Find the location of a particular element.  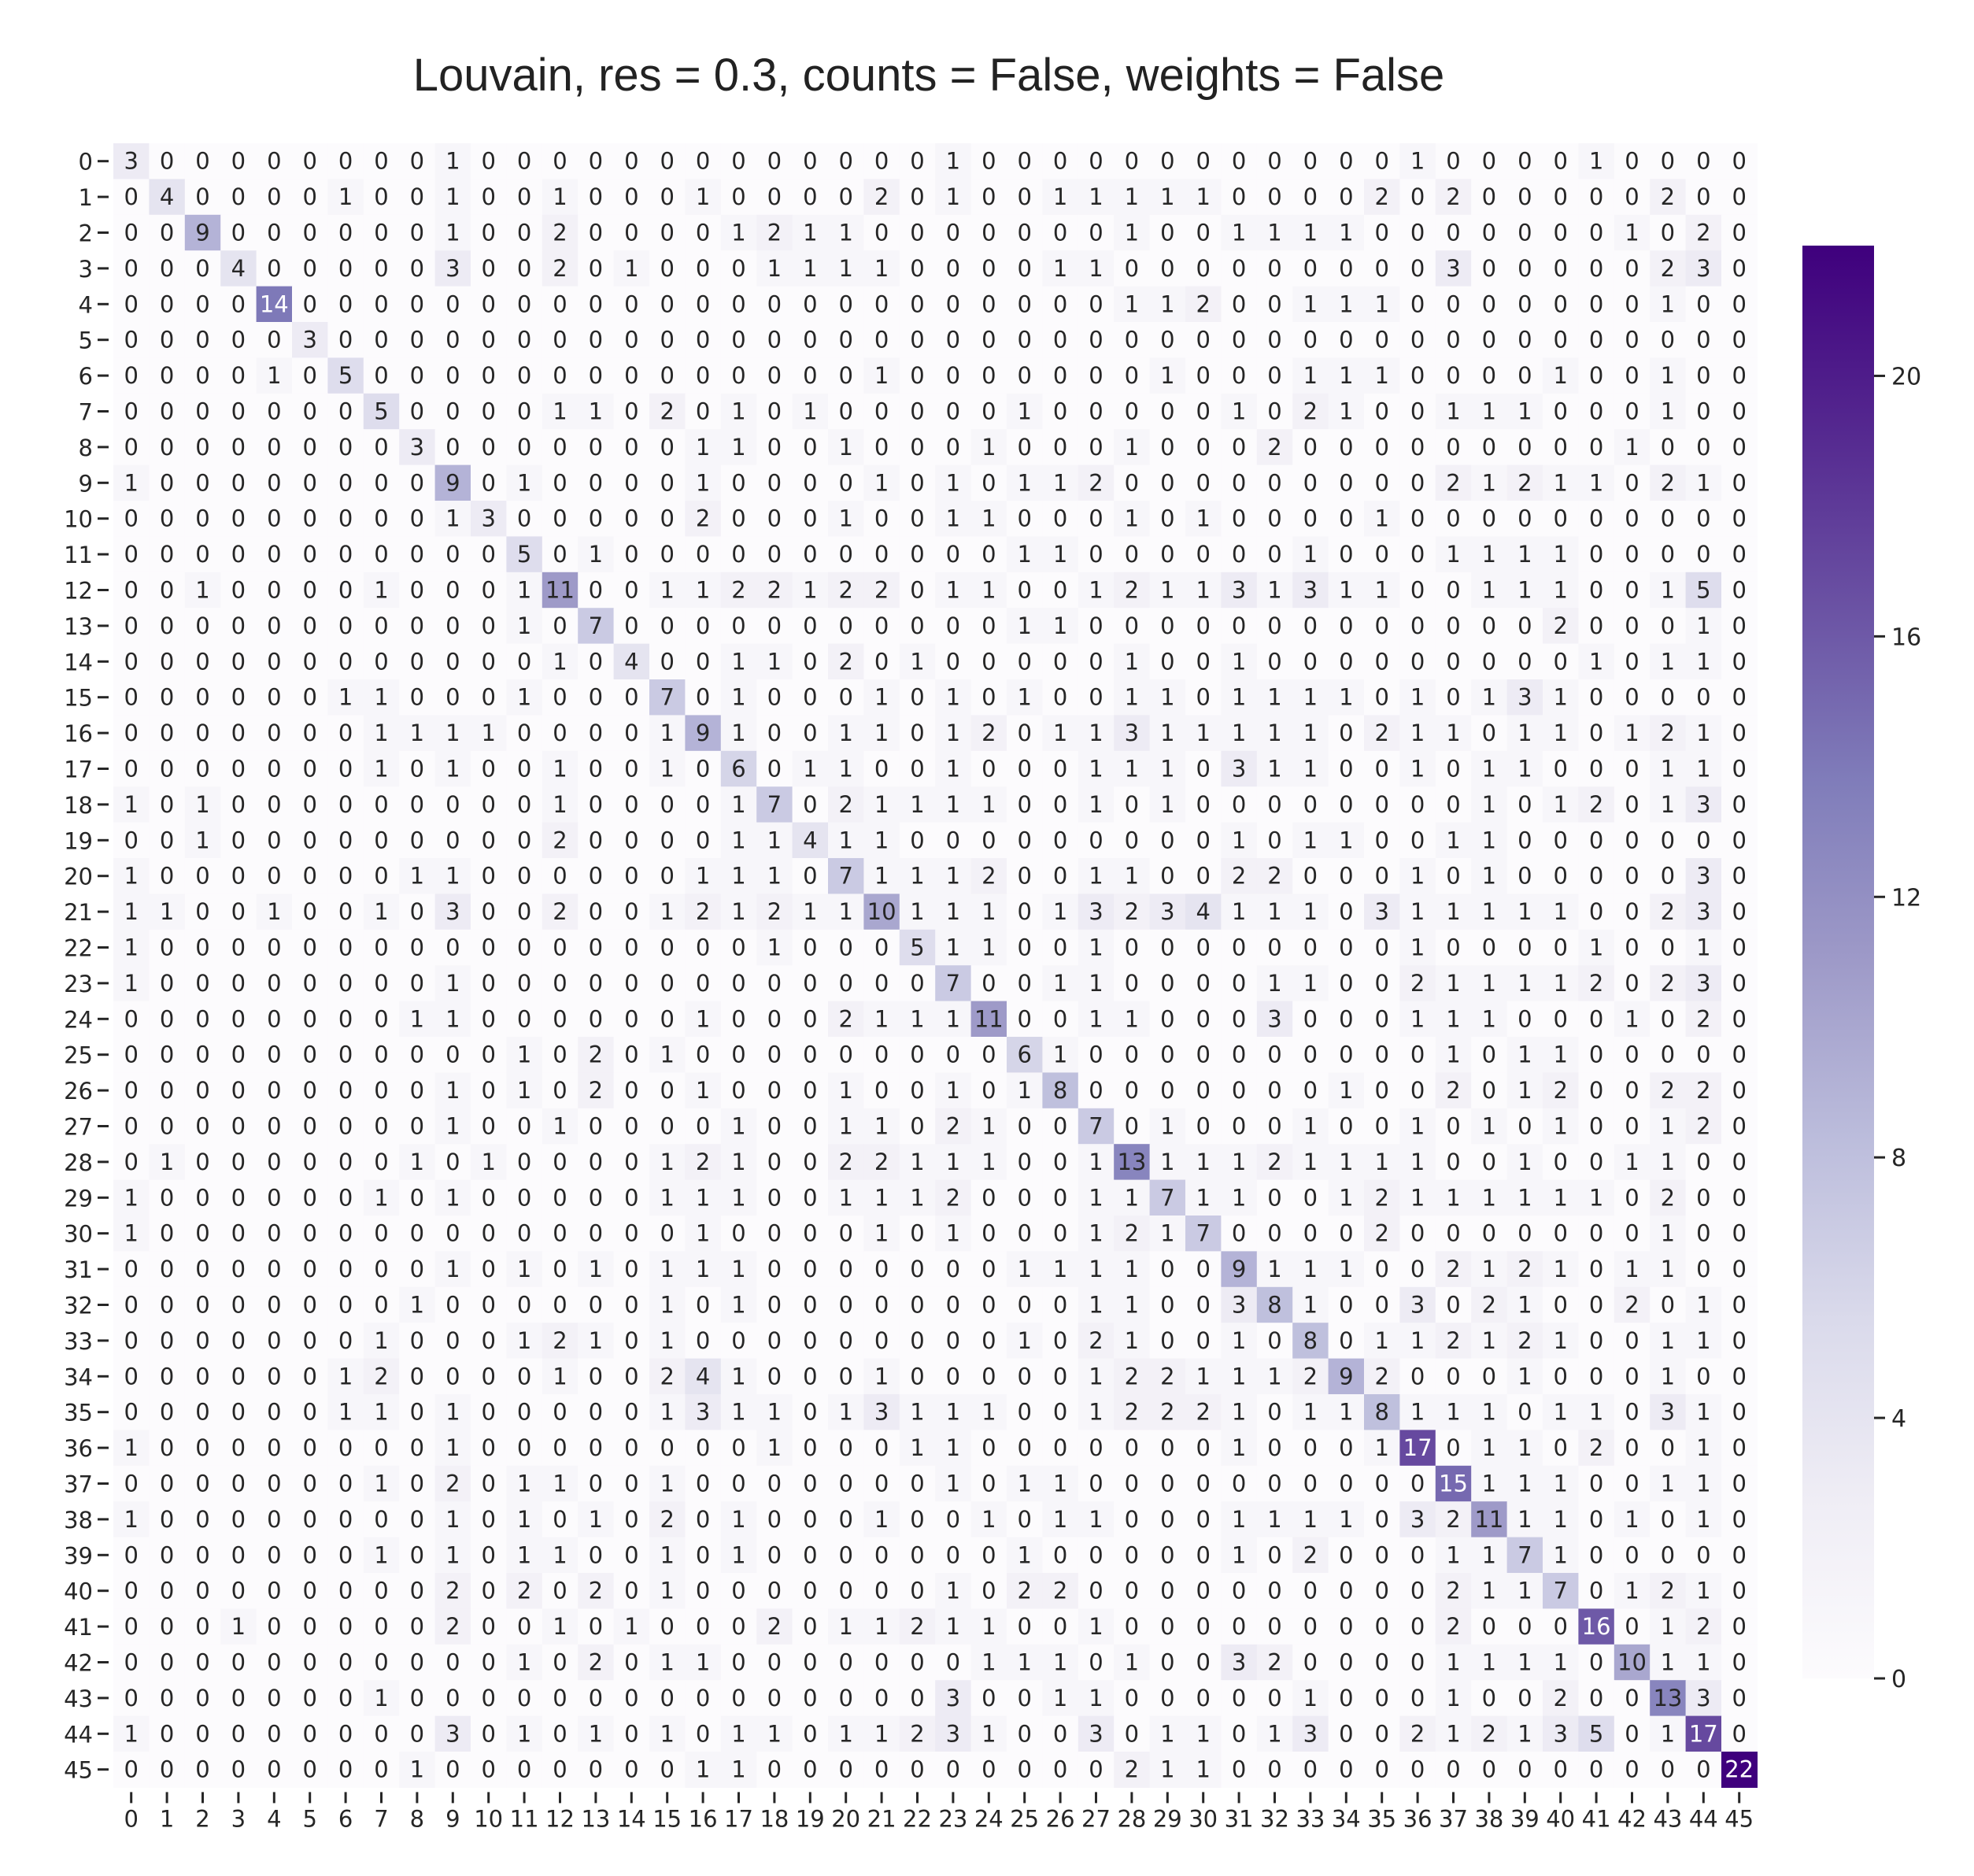

y-tick-label: 7 is located at coordinates (86, 413).